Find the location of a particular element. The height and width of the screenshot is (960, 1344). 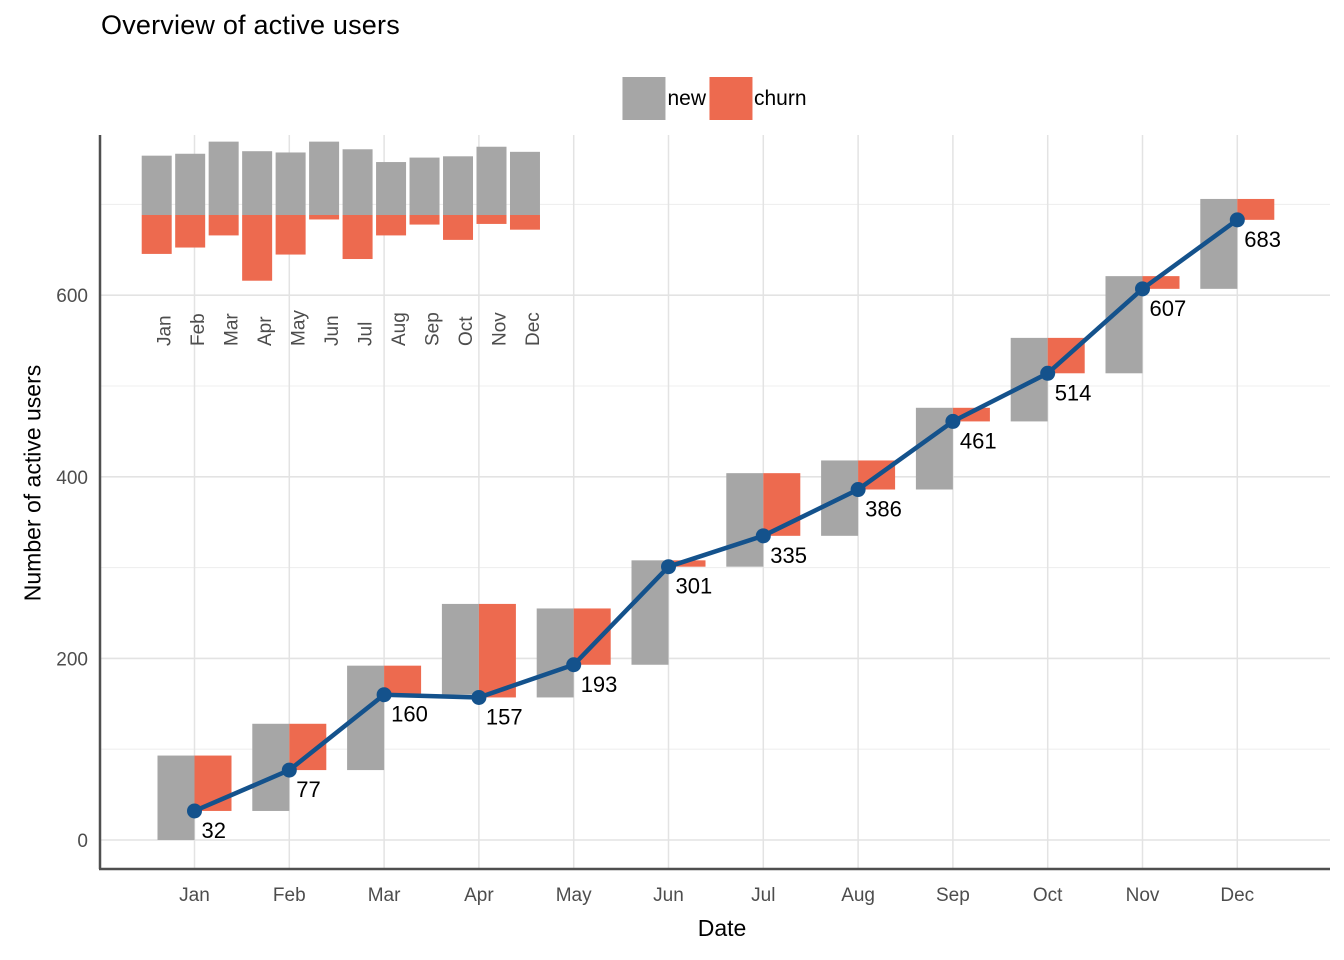

x-tick-label: Feb is located at coordinates (289, 895).